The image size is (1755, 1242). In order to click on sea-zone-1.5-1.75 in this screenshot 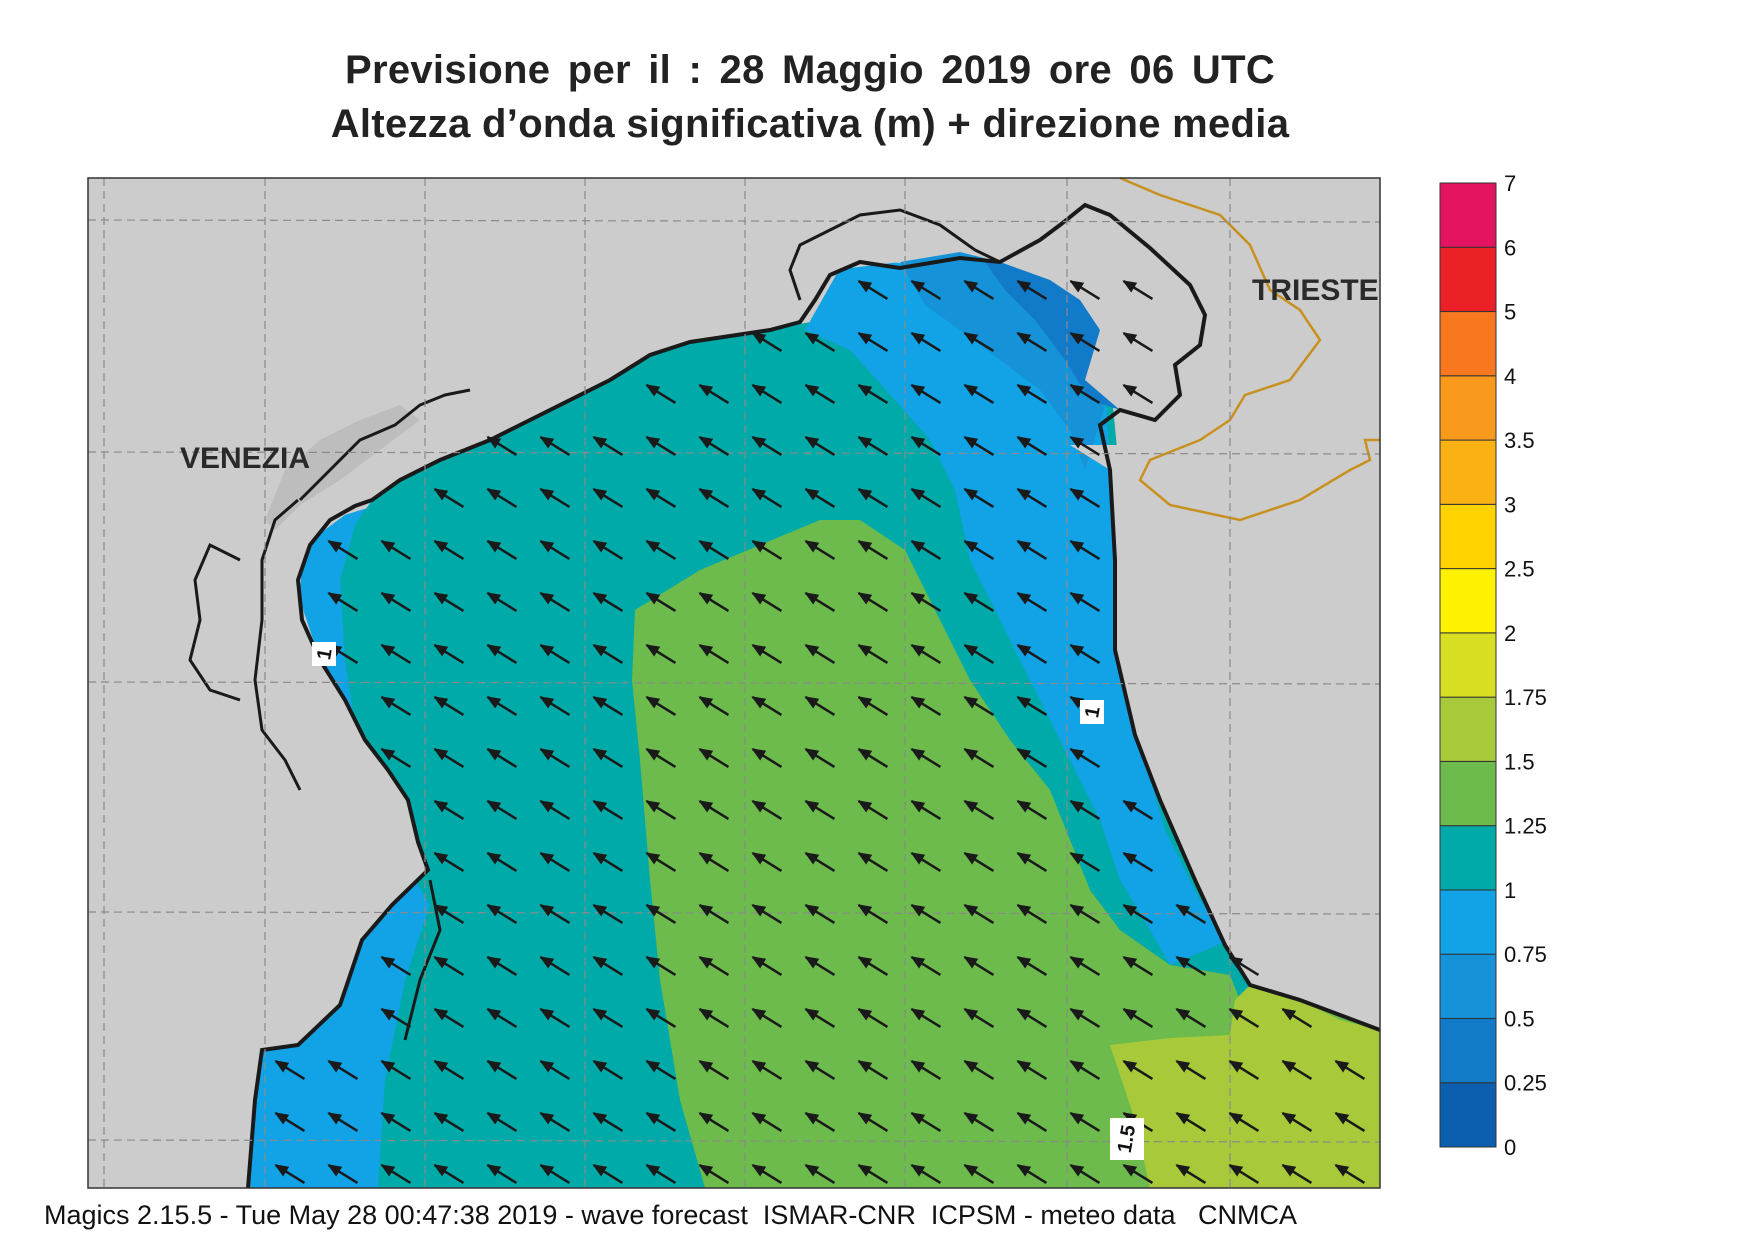, I will do `click(1245, 1086)`.